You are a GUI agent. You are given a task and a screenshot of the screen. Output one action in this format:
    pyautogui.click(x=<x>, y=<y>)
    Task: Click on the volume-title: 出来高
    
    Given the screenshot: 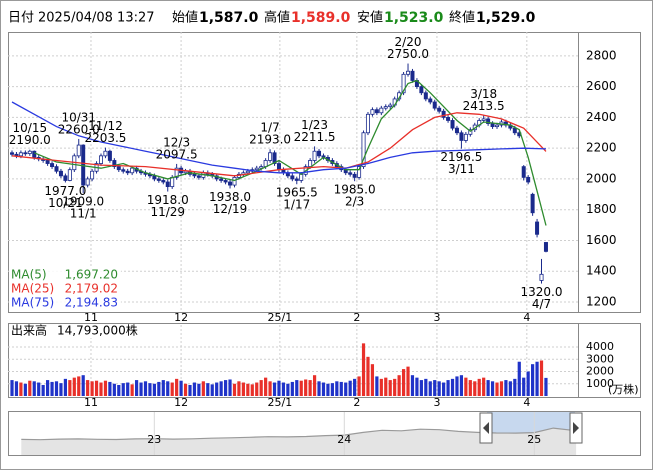 What is the action you would take?
    pyautogui.click(x=29, y=330)
    